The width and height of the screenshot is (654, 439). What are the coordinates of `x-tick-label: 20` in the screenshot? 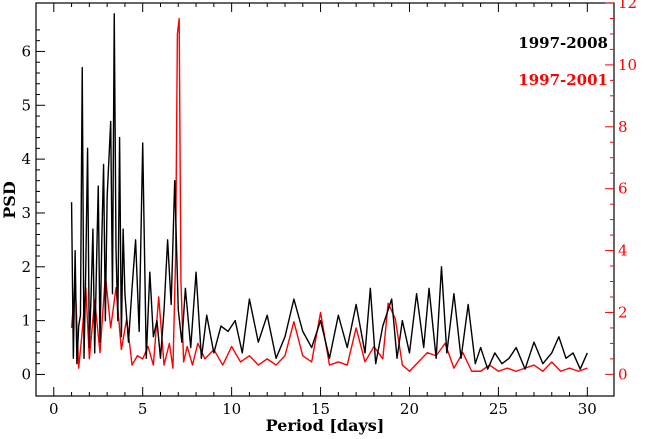 It's located at (409, 409).